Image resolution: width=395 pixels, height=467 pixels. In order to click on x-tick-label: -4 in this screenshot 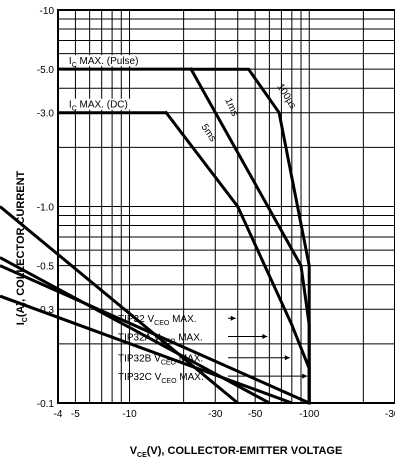, I will do `click(58, 414)`.